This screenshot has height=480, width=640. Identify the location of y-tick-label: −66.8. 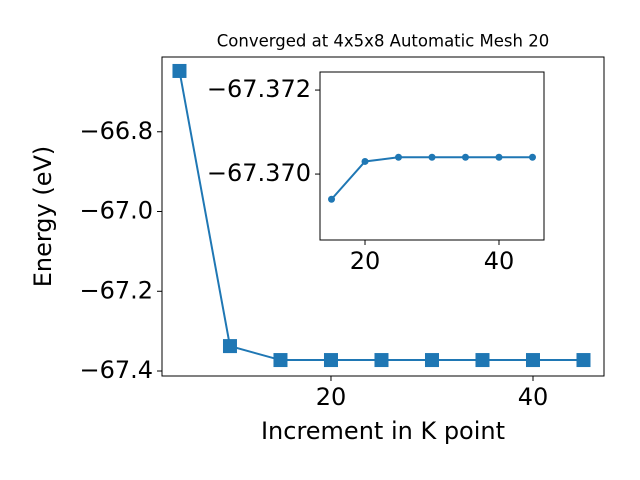
(116, 131).